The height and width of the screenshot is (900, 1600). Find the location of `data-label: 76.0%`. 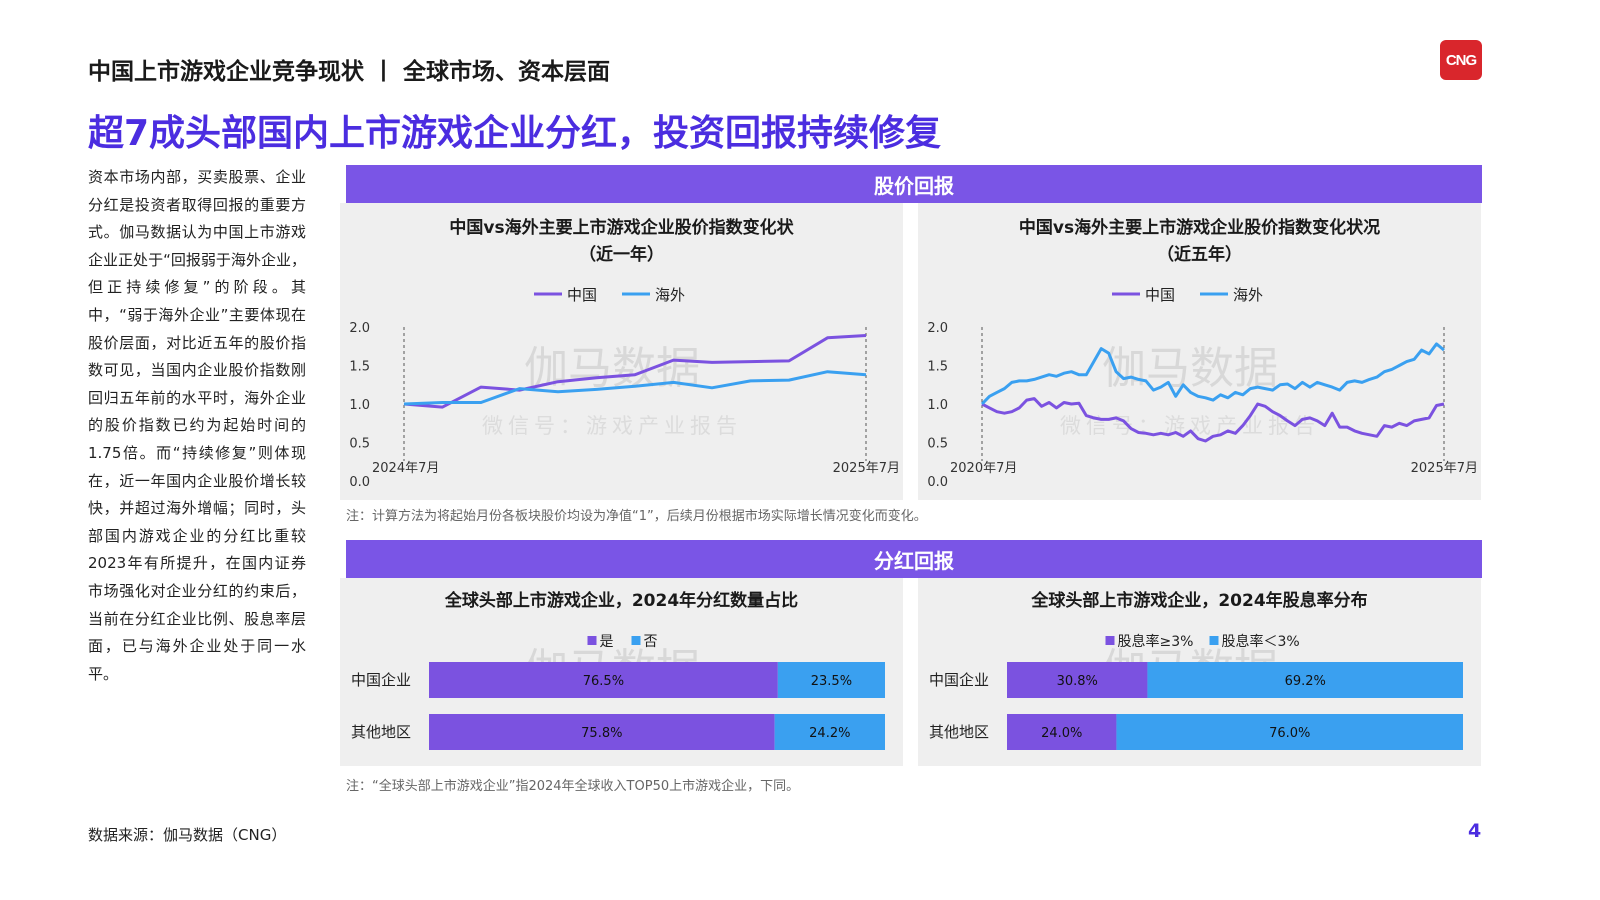

data-label: 76.0% is located at coordinates (1289, 733).